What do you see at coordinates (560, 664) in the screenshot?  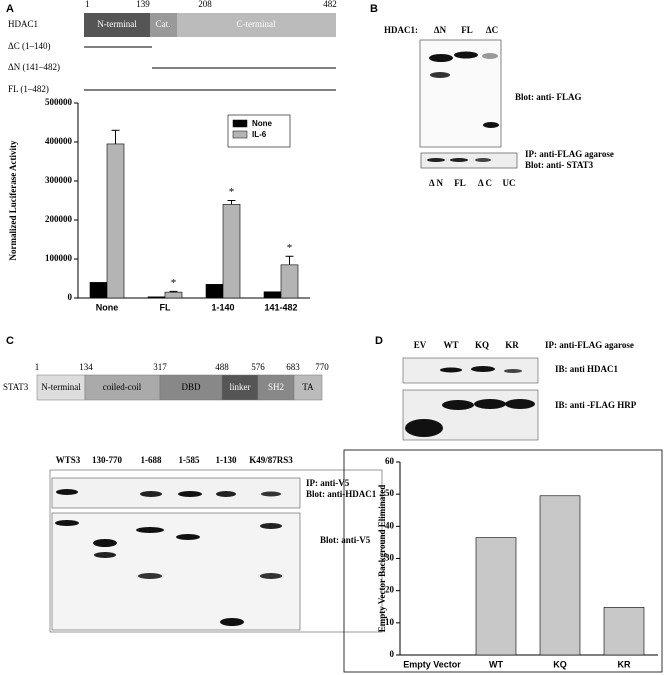 I see `x-tick-label: KQ` at bounding box center [560, 664].